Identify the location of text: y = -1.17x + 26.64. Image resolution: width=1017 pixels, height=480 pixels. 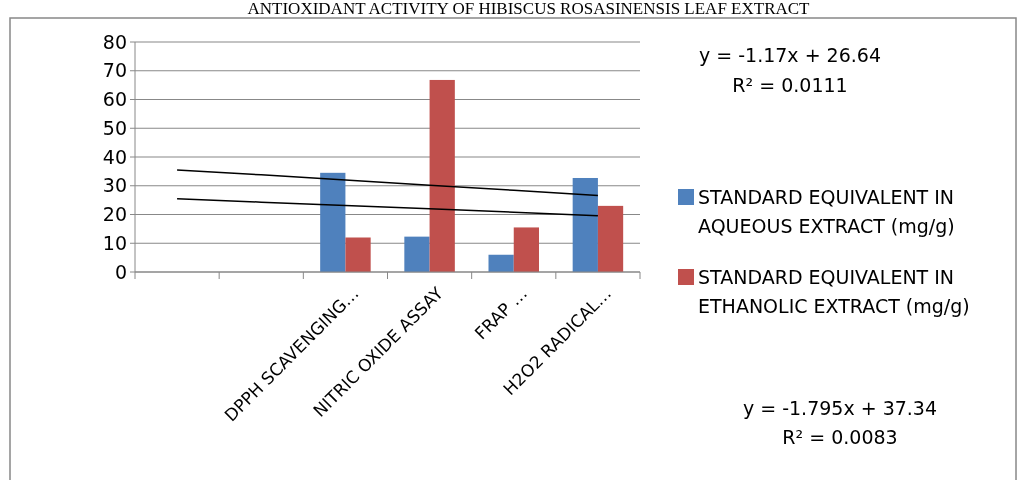
(790, 55).